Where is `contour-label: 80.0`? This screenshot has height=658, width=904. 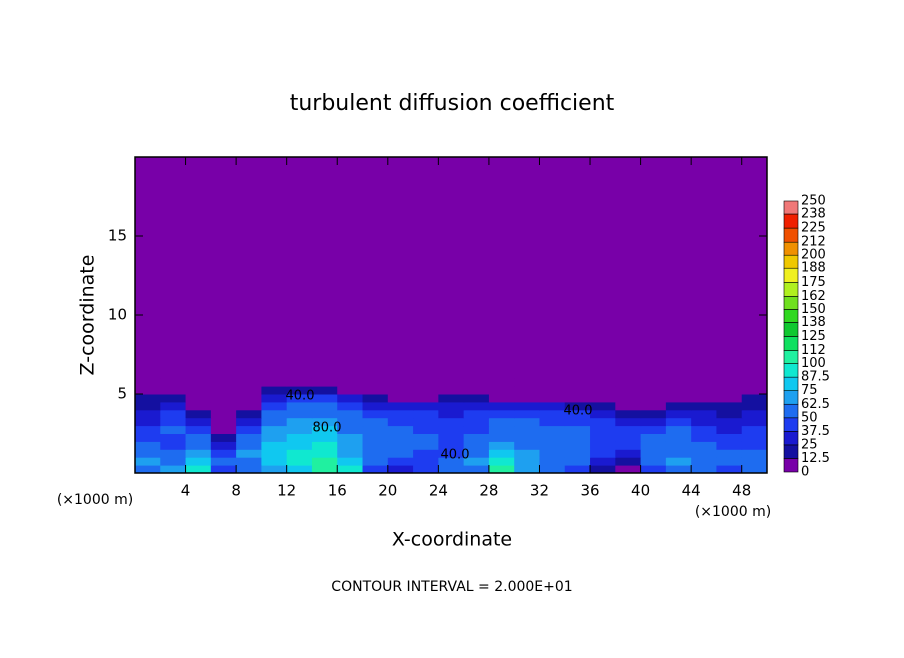 contour-label: 80.0 is located at coordinates (327, 428).